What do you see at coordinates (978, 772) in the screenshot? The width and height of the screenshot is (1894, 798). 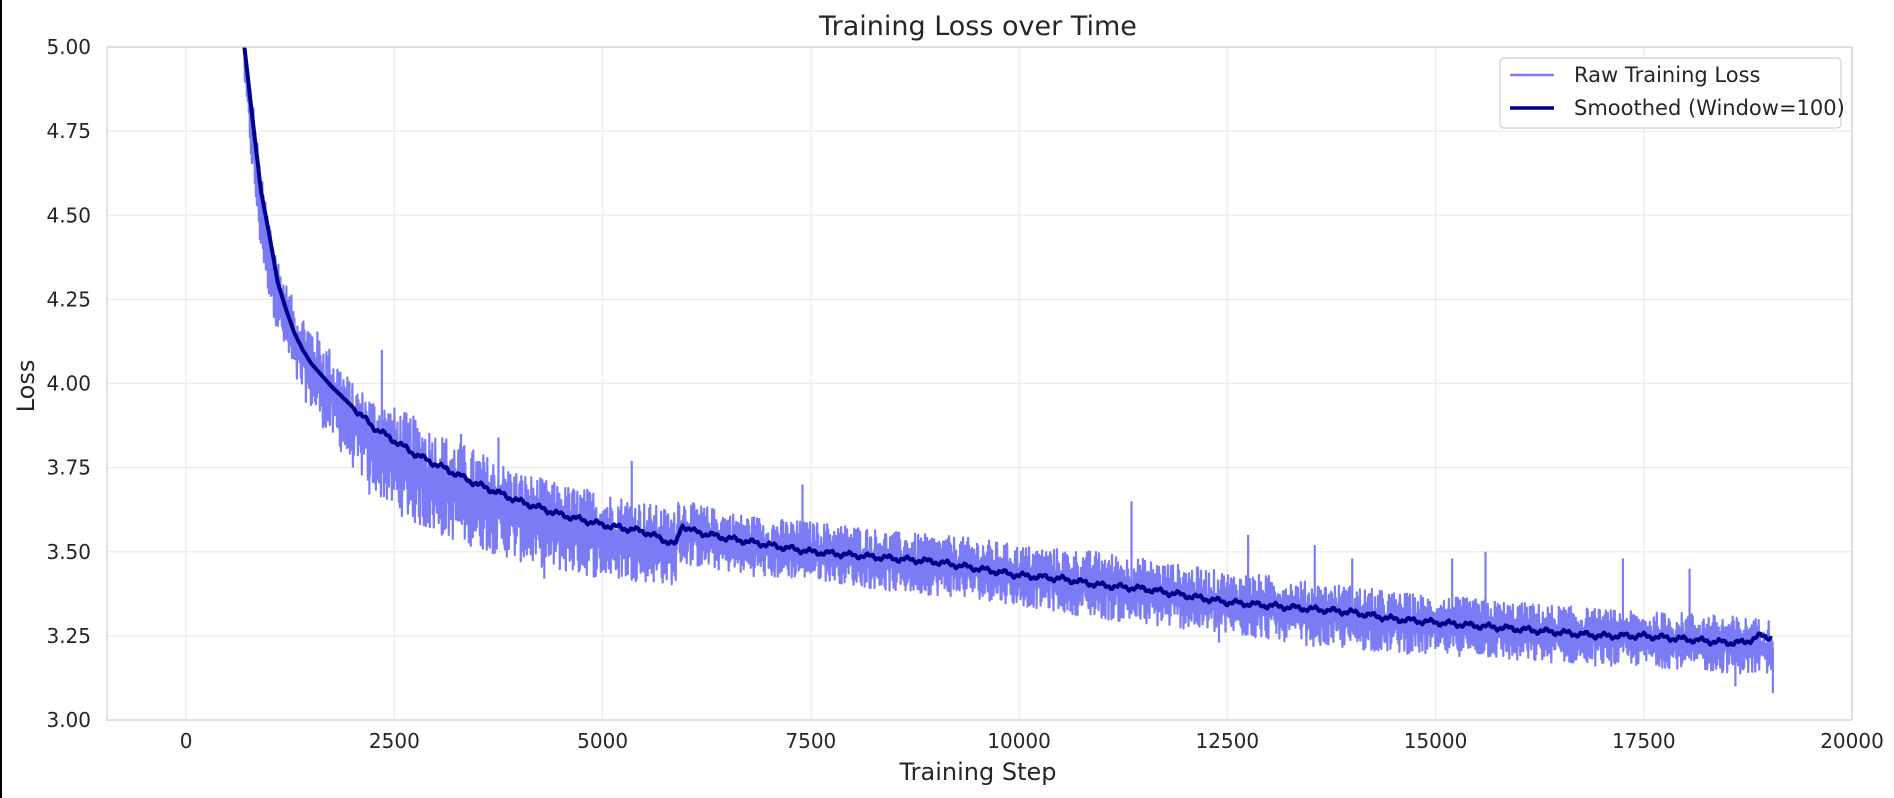 I see `x-axis-label: Training Step` at bounding box center [978, 772].